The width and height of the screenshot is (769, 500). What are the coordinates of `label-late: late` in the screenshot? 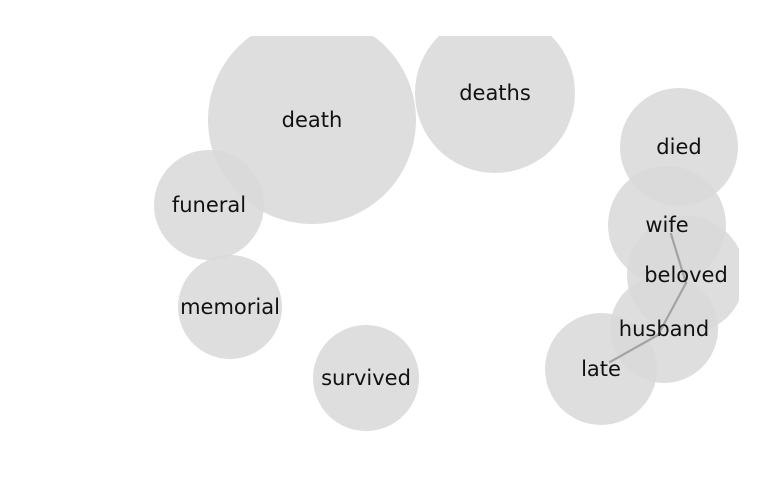 It's located at (601, 369).